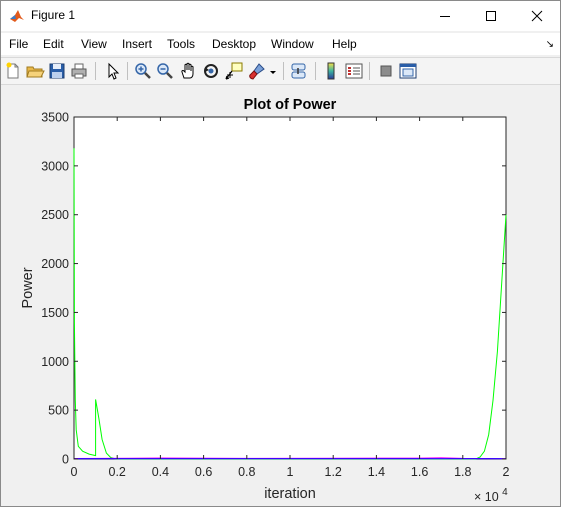  Describe the element at coordinates (28, 287) in the screenshot. I see `y-axis-label: Power` at that location.